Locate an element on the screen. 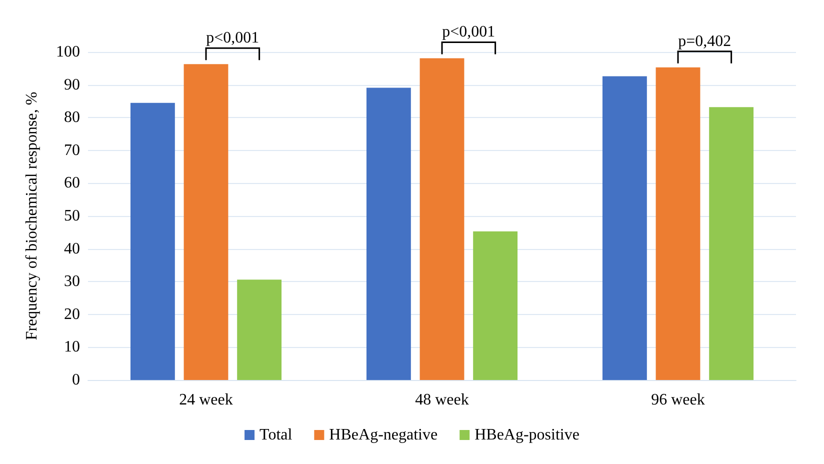 The image size is (824, 464). y-axis-title: Frequency of biochemical response, % is located at coordinates (32, 216).